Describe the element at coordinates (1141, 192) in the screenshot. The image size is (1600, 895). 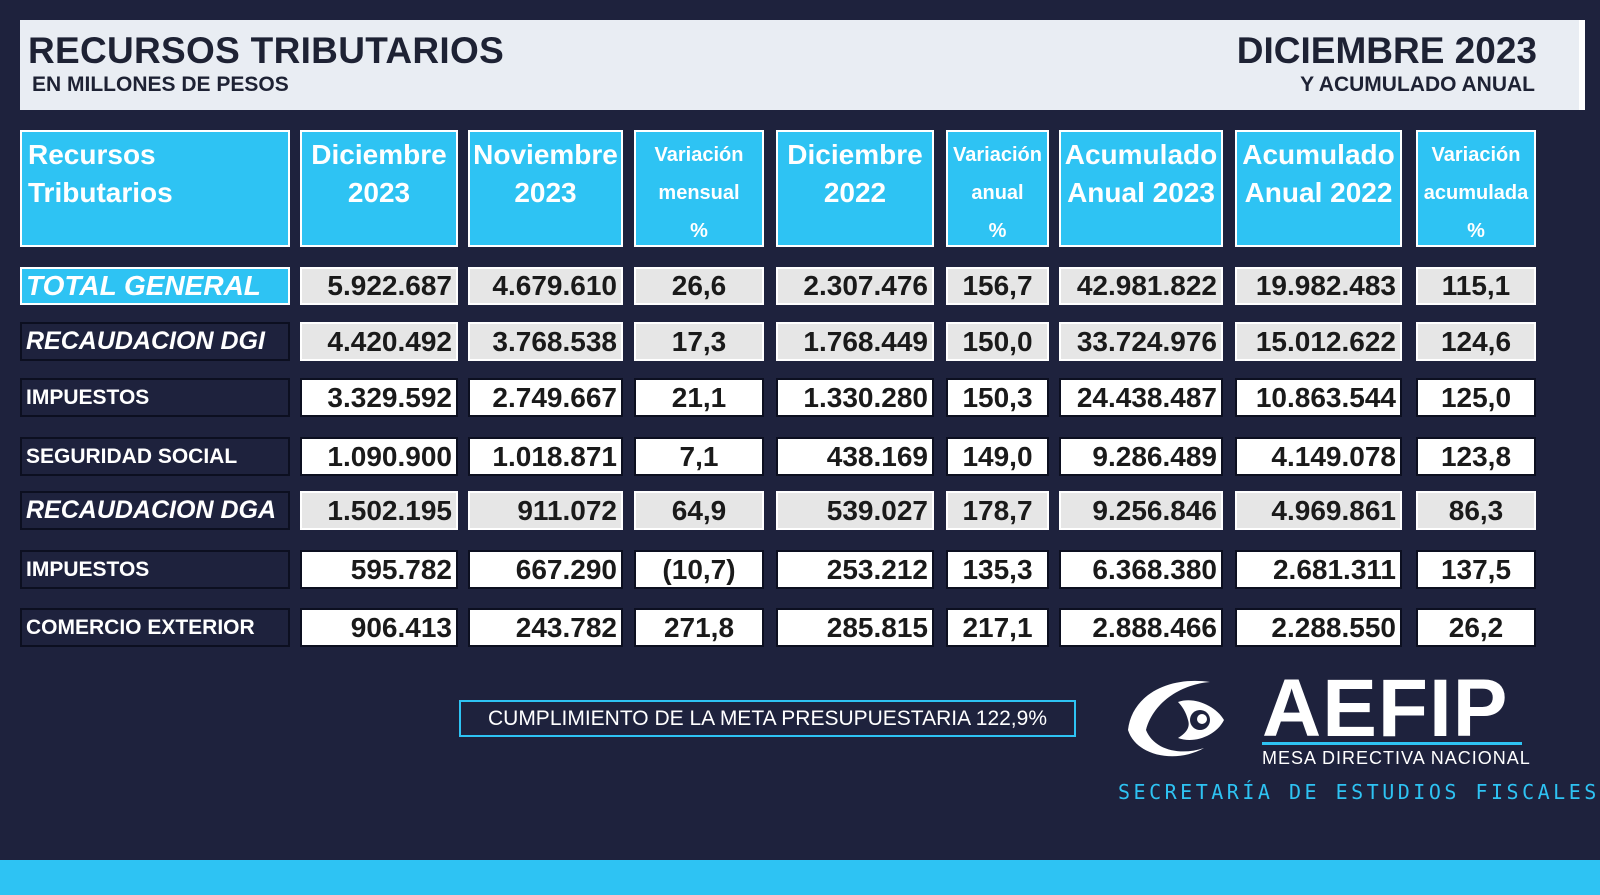
I see `column-header-line: Anual 2023` at that location.